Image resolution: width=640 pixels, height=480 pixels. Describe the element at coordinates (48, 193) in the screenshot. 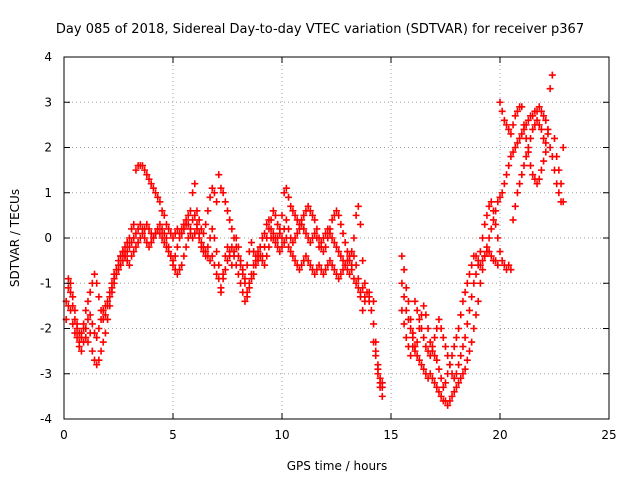

I see `y-tick-label: 1` at that location.